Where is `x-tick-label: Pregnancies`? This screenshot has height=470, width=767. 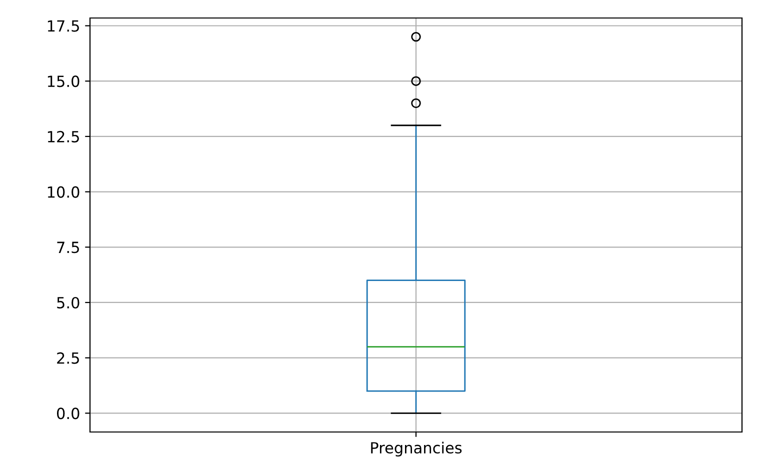 x-tick-label: Pregnancies is located at coordinates (416, 449).